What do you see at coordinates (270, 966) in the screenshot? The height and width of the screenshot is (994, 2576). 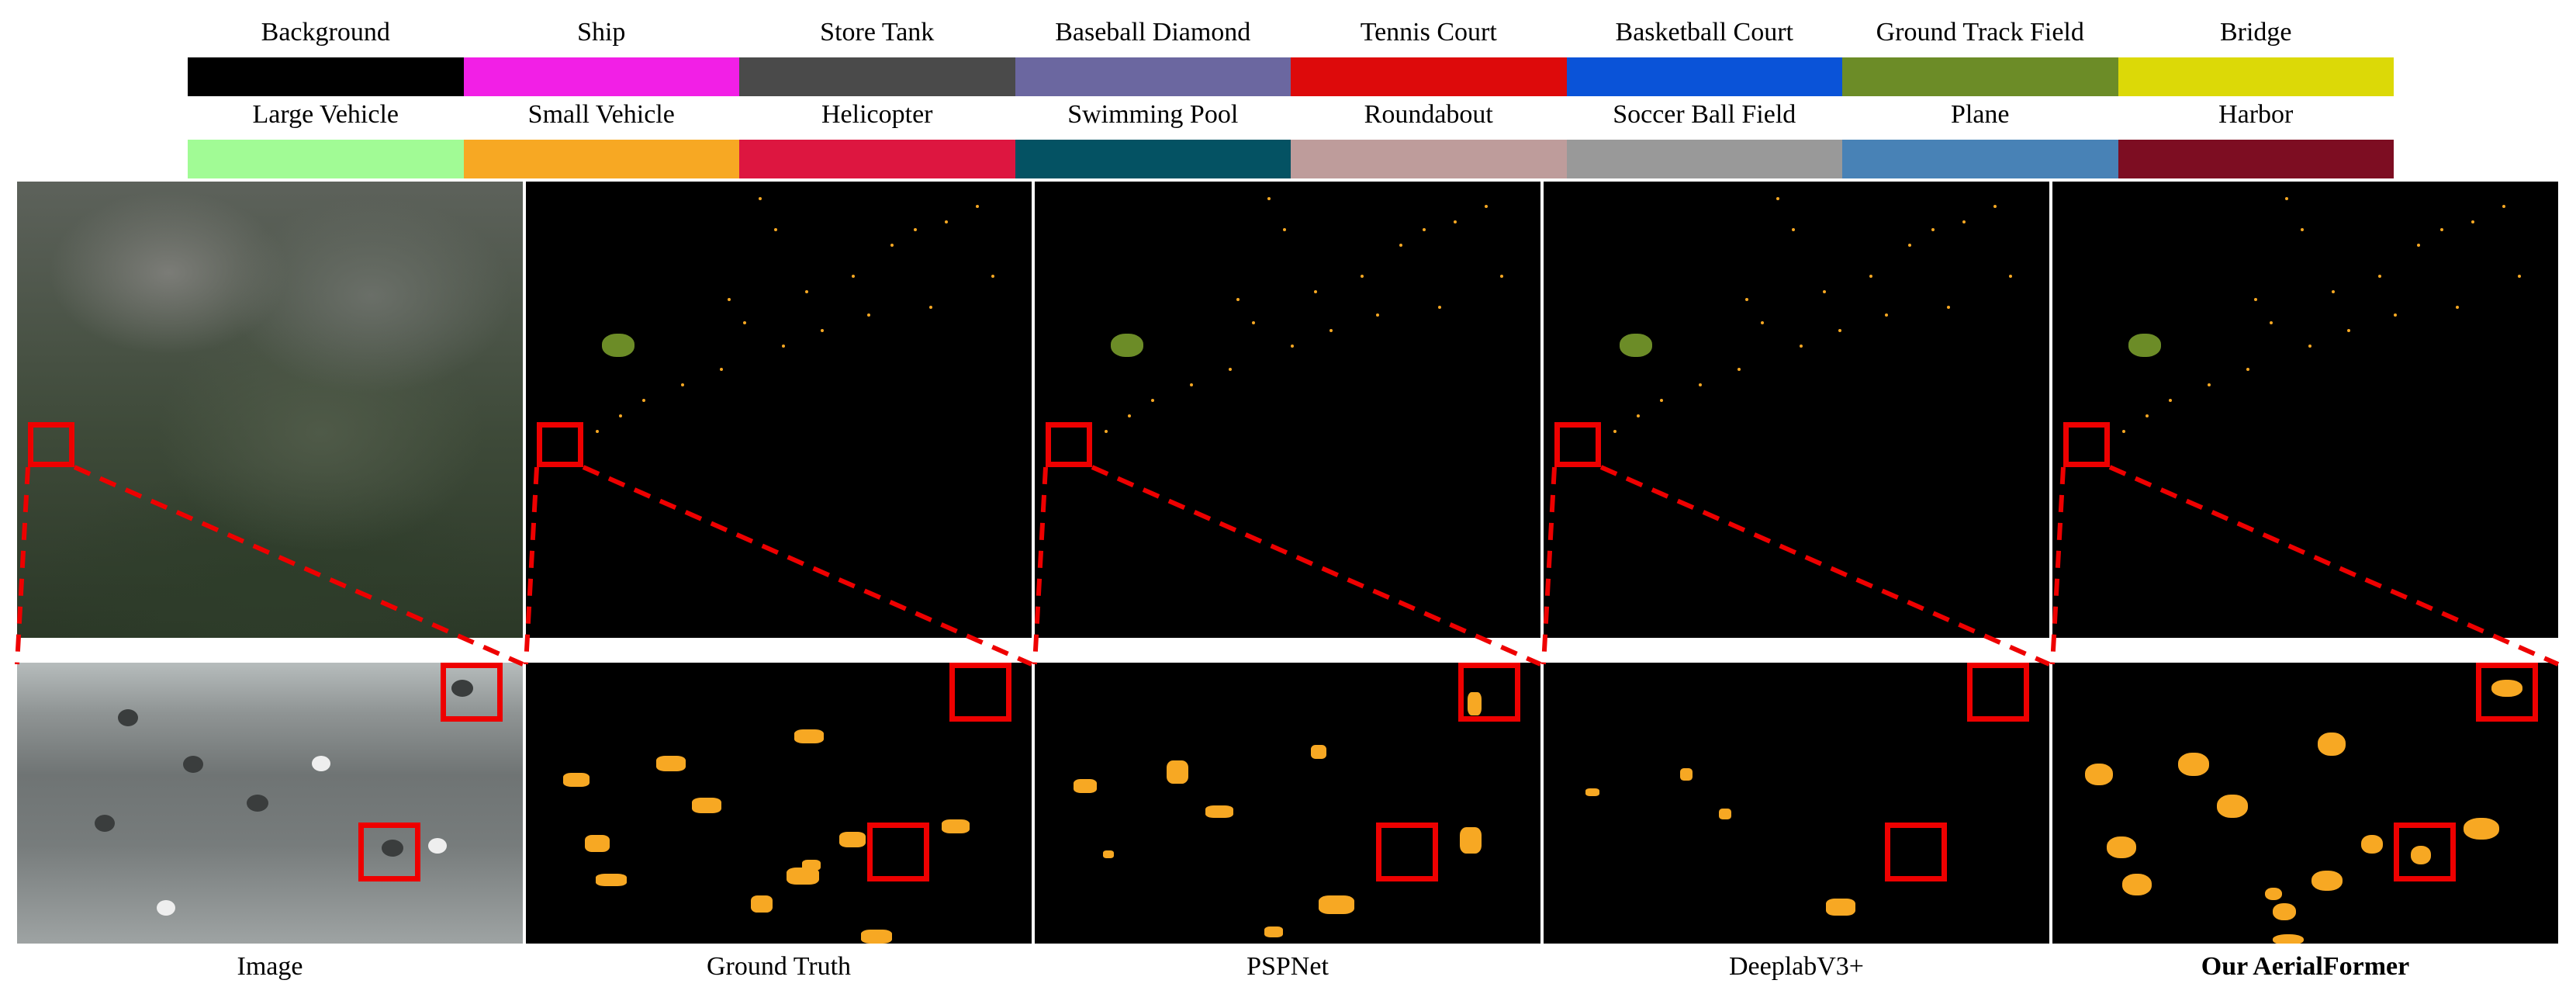 I see `caption-image: Image` at bounding box center [270, 966].